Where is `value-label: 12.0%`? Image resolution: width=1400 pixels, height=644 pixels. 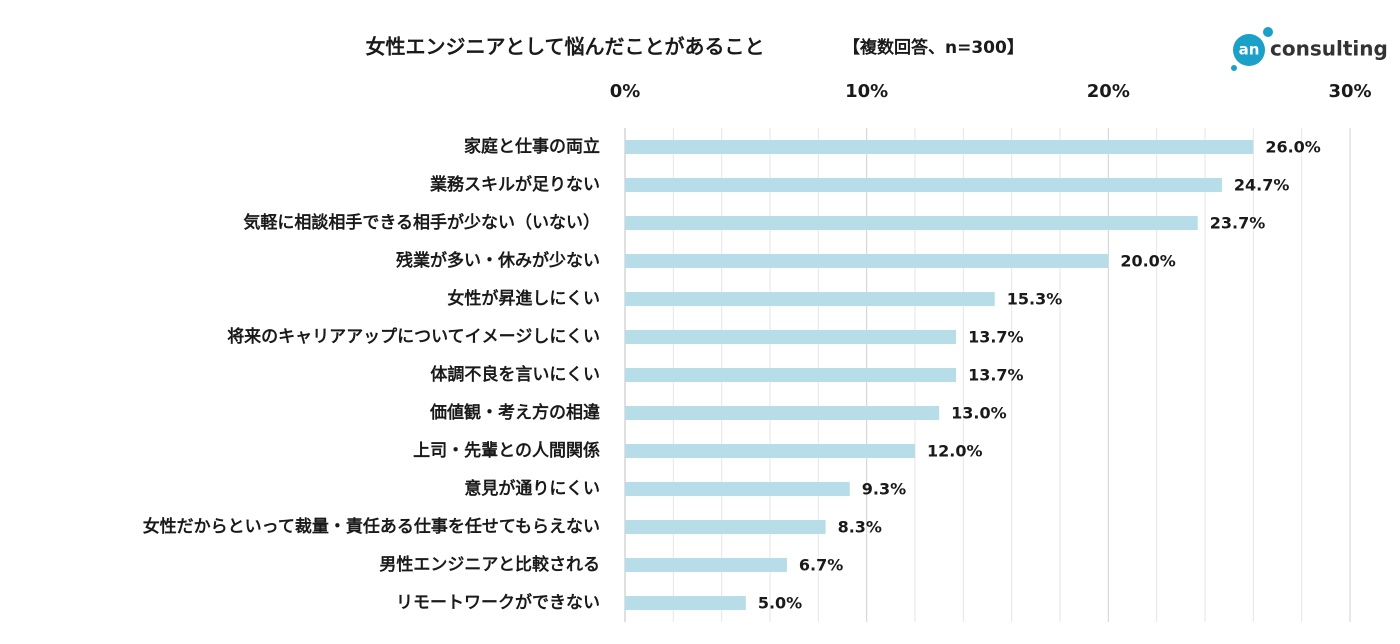
value-label: 12.0% is located at coordinates (955, 451).